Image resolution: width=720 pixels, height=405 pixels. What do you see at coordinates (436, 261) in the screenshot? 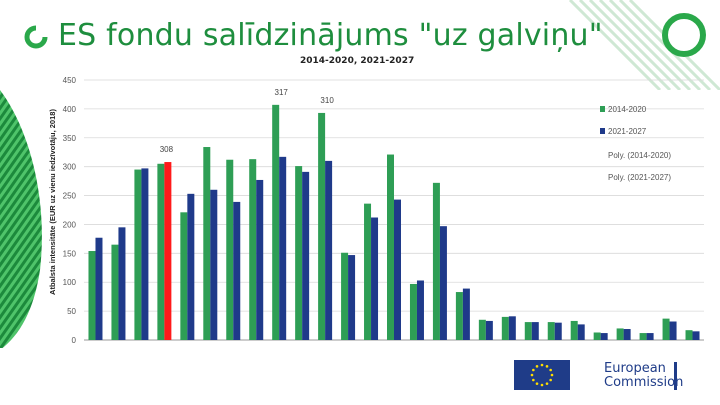
I see `bar-MT-2014-2020` at bounding box center [436, 261].